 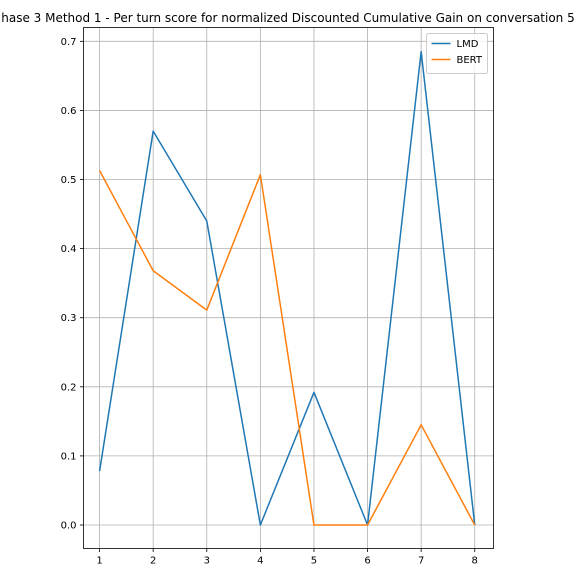 What do you see at coordinates (468, 44) in the screenshot?
I see `legend-label-lmd: LMD` at bounding box center [468, 44].